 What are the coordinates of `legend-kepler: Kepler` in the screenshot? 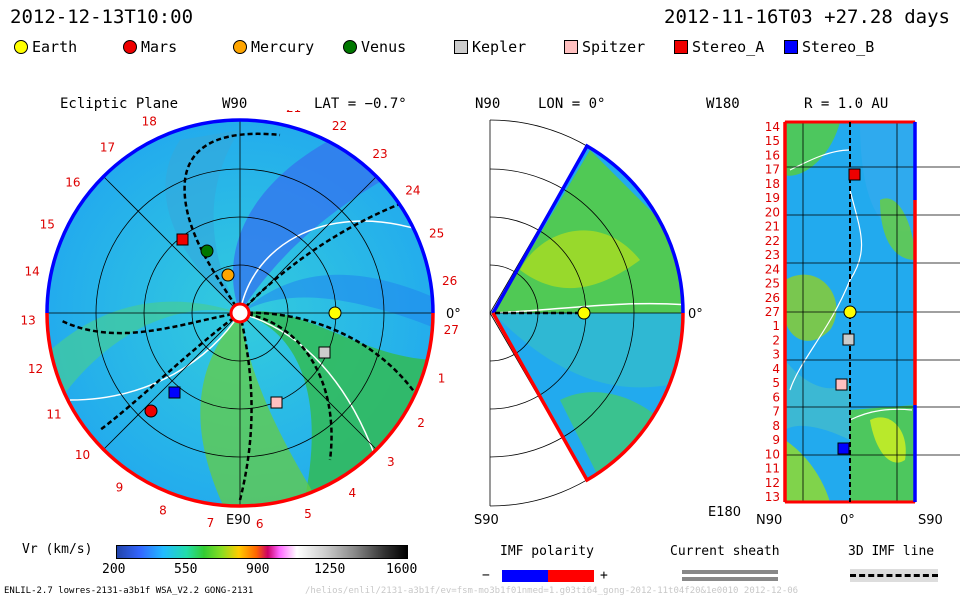 It's located at (490, 47).